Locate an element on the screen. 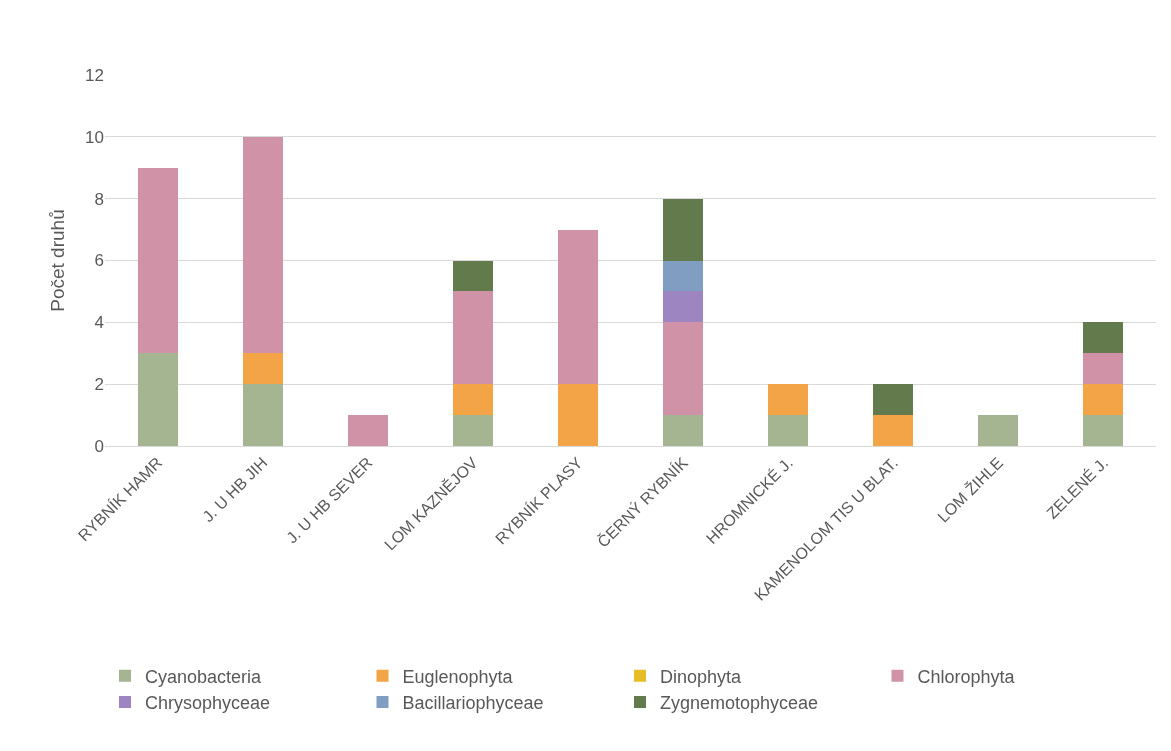  y-tick-label: 4 is located at coordinates (99, 323).